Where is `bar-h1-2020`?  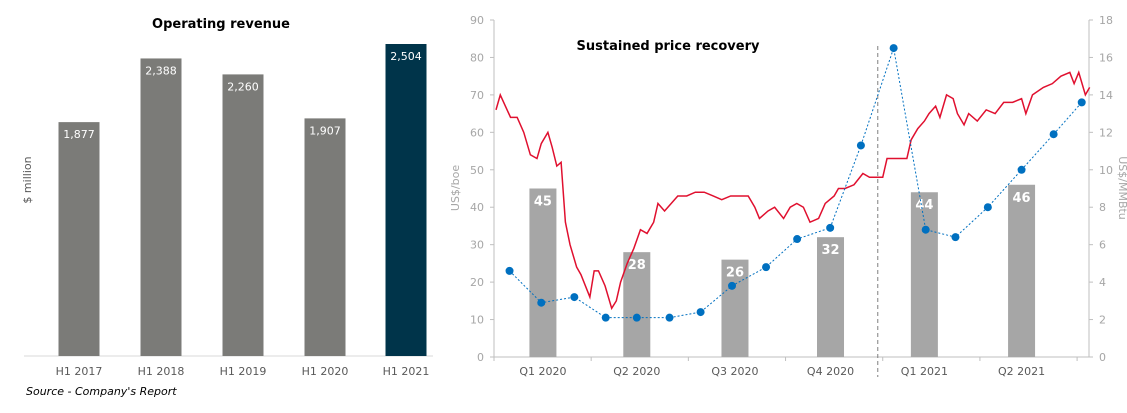 bar-h1-2020 is located at coordinates (325, 237).